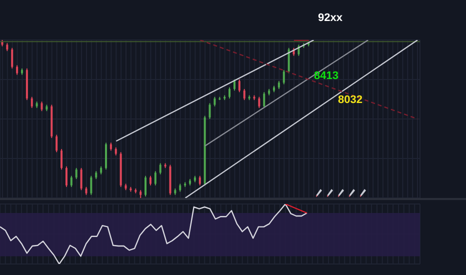 The width and height of the screenshot is (466, 275). I want to click on annotation: 8413, so click(326, 76).